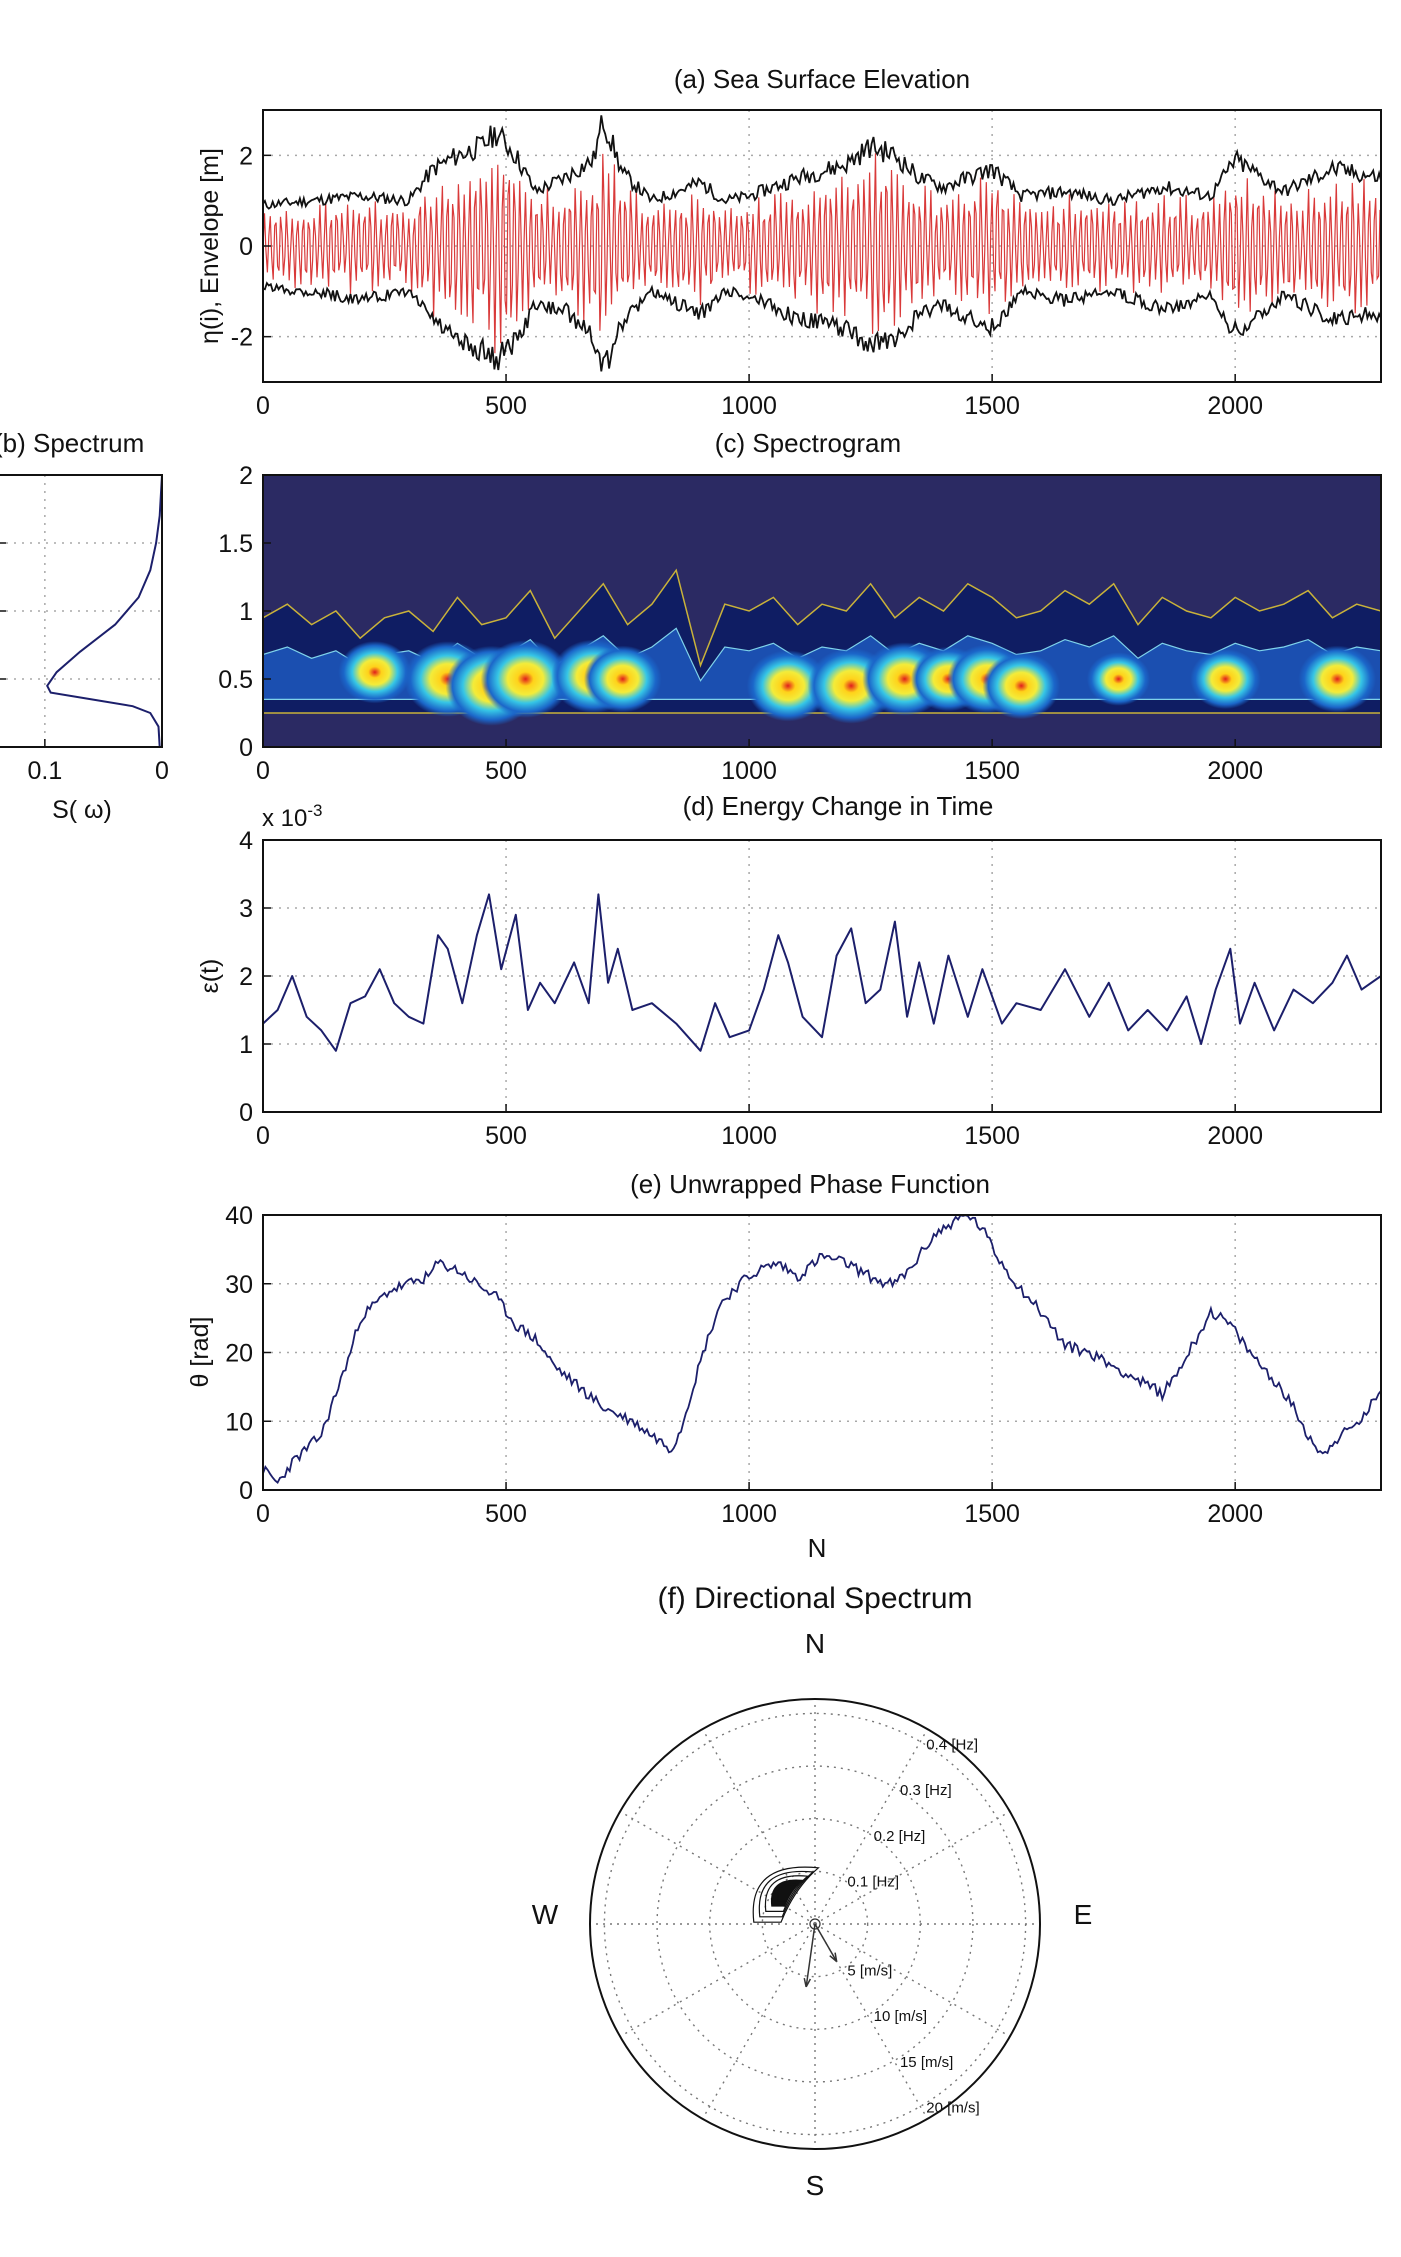 This screenshot has height=2257, width=1401. What do you see at coordinates (992, 1514) in the screenshot?
I see `panel-e-xtick-label: 1500` at bounding box center [992, 1514].